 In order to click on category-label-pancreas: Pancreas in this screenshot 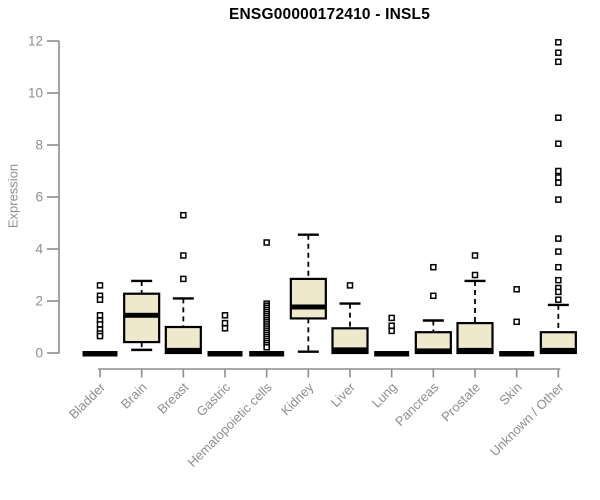, I will do `click(417, 404)`.